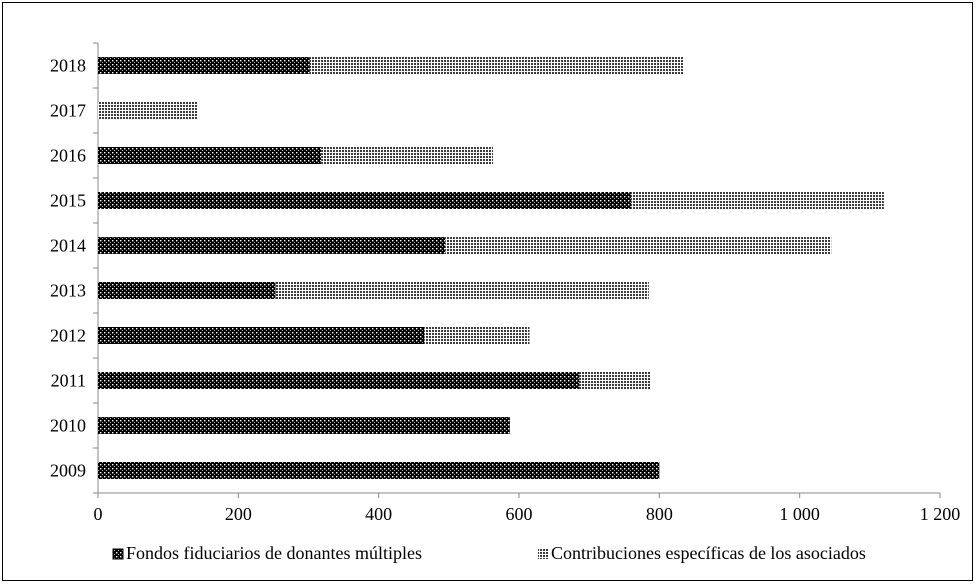 Image resolution: width=977 pixels, height=585 pixels. I want to click on x-tick-label: 400, so click(378, 514).